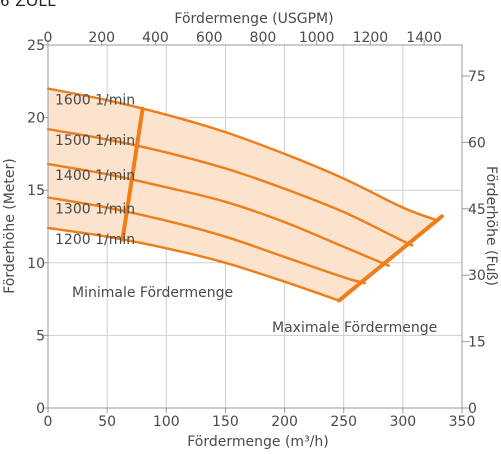 The height and width of the screenshot is (454, 501). What do you see at coordinates (101, 38) in the screenshot?
I see `x2-tick-label: 200` at bounding box center [101, 38].